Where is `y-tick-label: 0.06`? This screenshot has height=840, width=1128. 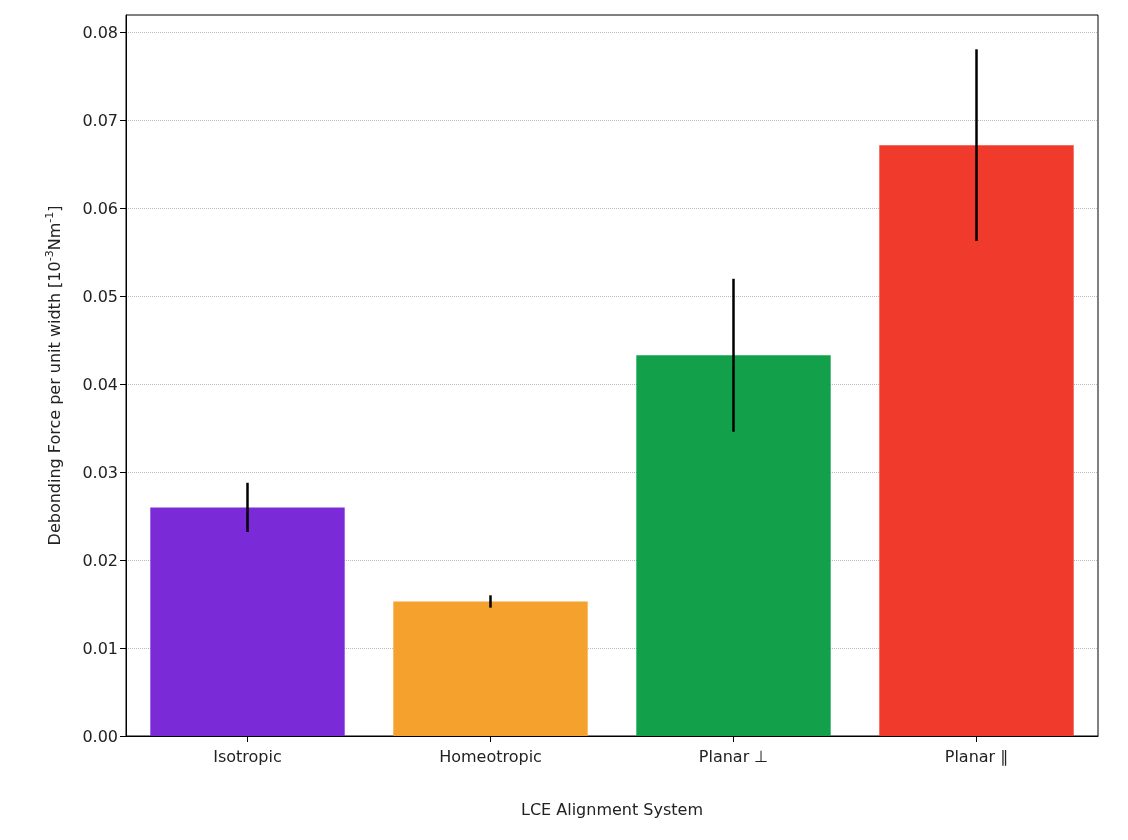
y-tick-label: 0.06 is located at coordinates (100, 208).